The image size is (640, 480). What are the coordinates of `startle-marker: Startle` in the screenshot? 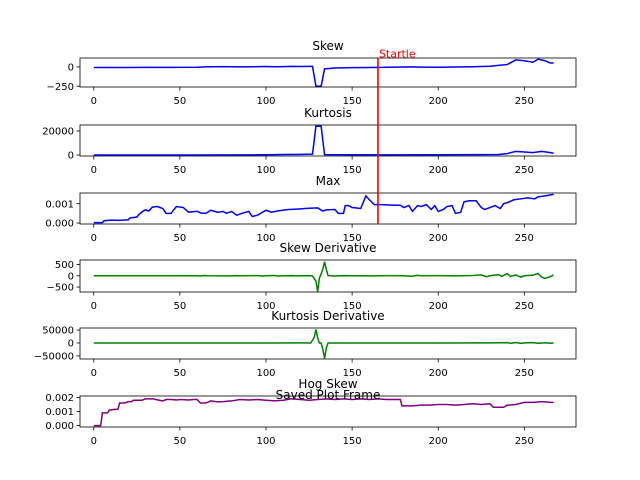 It's located at (396, 136).